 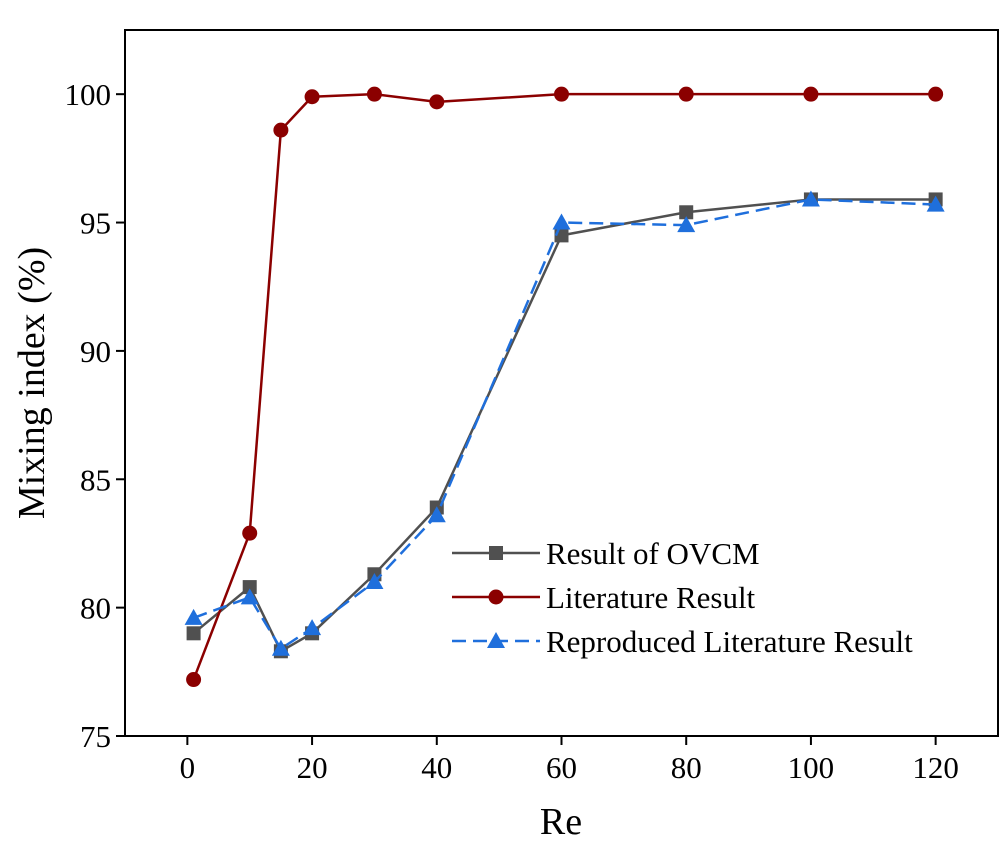 What do you see at coordinates (32, 383) in the screenshot?
I see `y-axis-label: Mixing index (%)` at bounding box center [32, 383].